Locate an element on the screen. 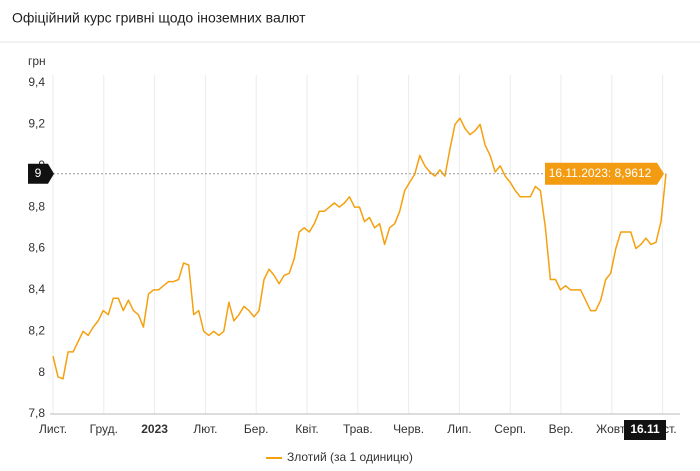 Image resolution: width=700 pixels, height=471 pixels. y-tick-label: 7,8 is located at coordinates (36, 413).